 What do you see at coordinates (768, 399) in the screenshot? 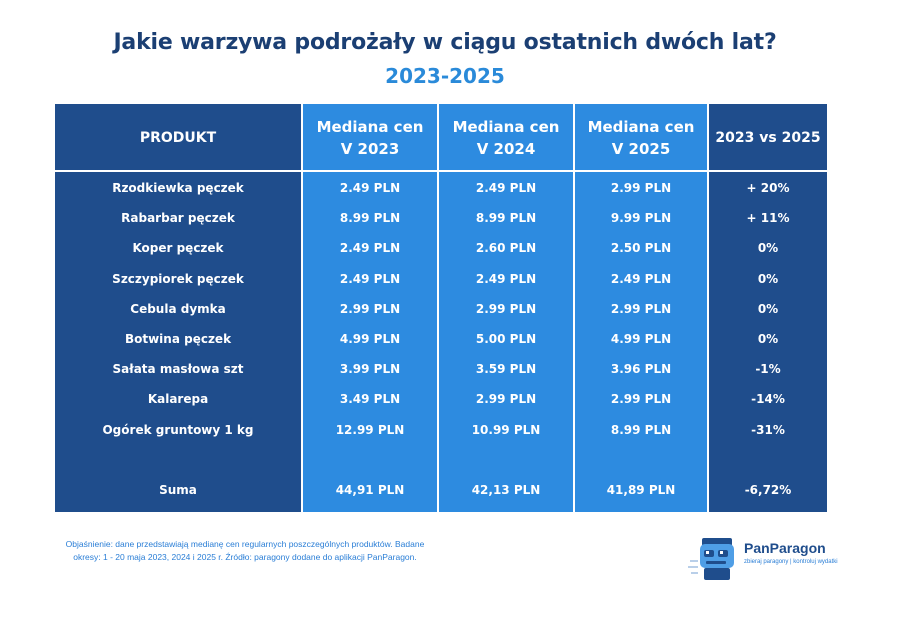
I see `cell-change: -14%` at bounding box center [768, 399].